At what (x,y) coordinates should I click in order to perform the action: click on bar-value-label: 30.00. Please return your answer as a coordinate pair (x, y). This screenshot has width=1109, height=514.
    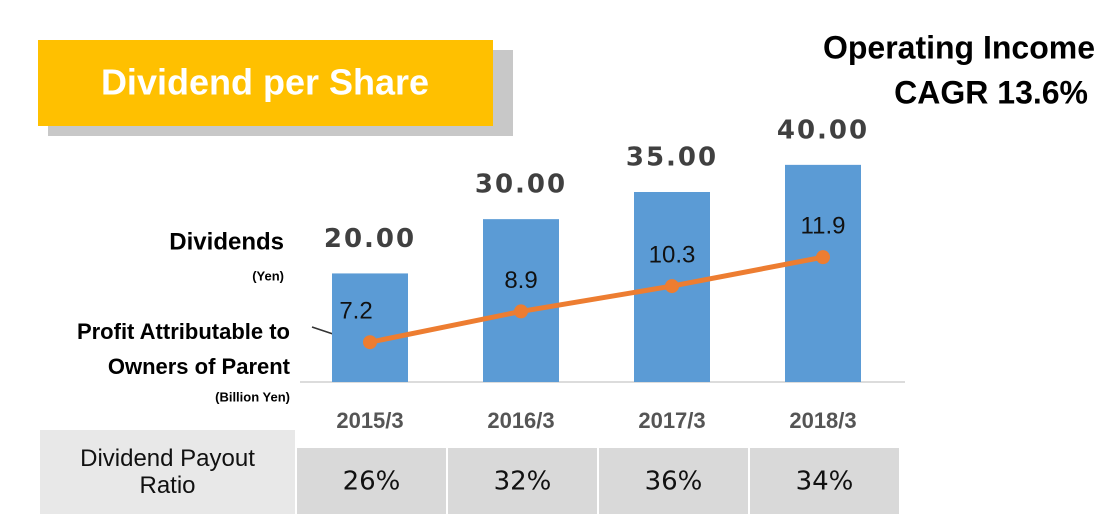
    Looking at the image, I should click on (521, 185).